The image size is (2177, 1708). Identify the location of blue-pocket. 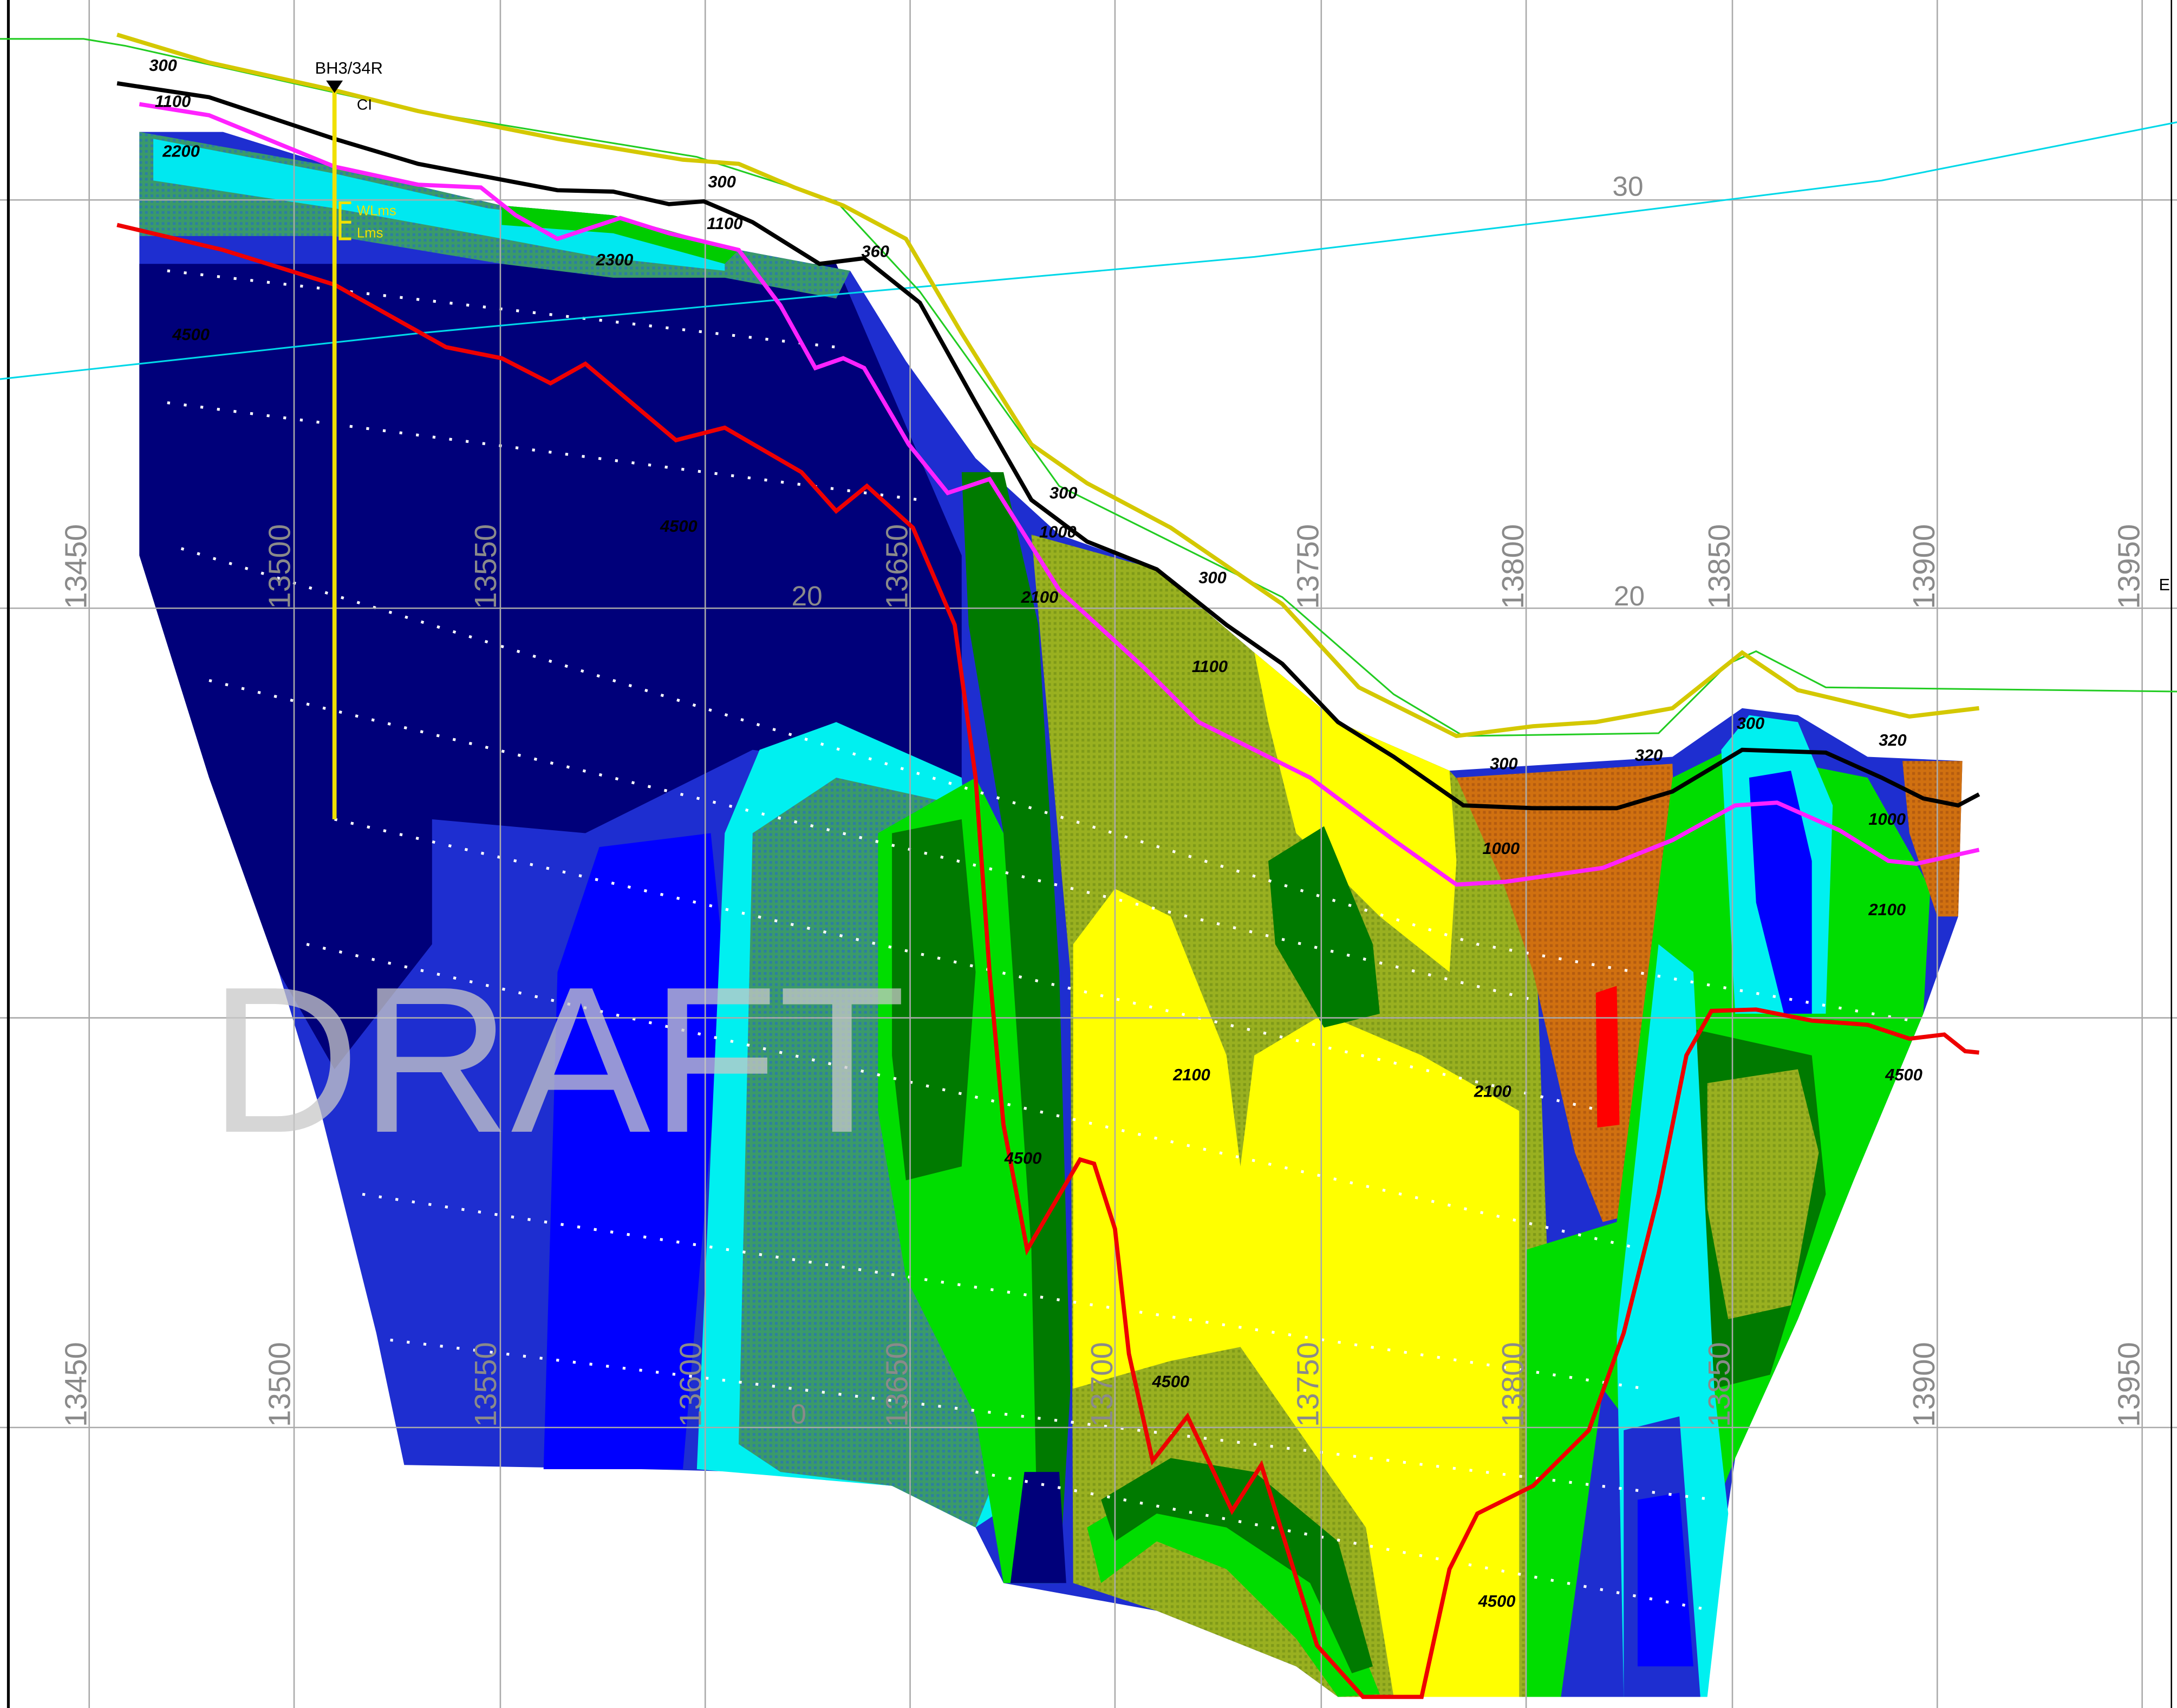
(1666, 1579).